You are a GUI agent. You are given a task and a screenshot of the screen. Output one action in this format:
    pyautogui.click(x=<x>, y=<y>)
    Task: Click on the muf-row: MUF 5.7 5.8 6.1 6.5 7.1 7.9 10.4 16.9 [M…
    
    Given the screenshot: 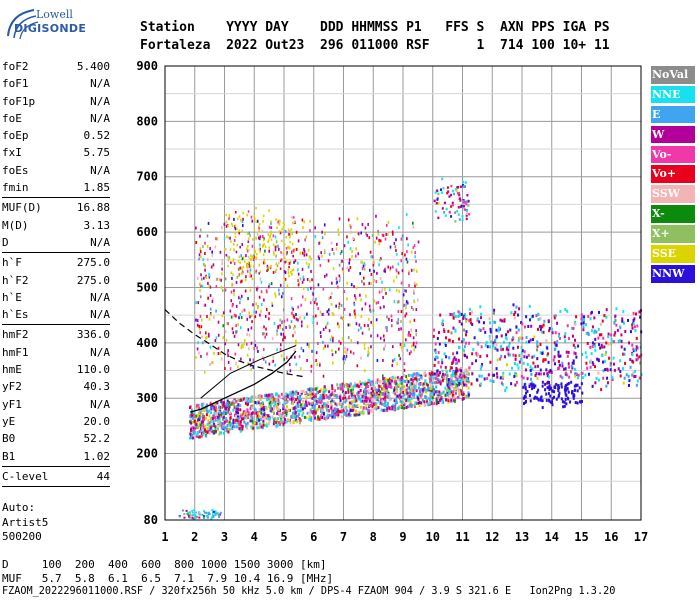 What is the action you would take?
    pyautogui.click(x=168, y=578)
    